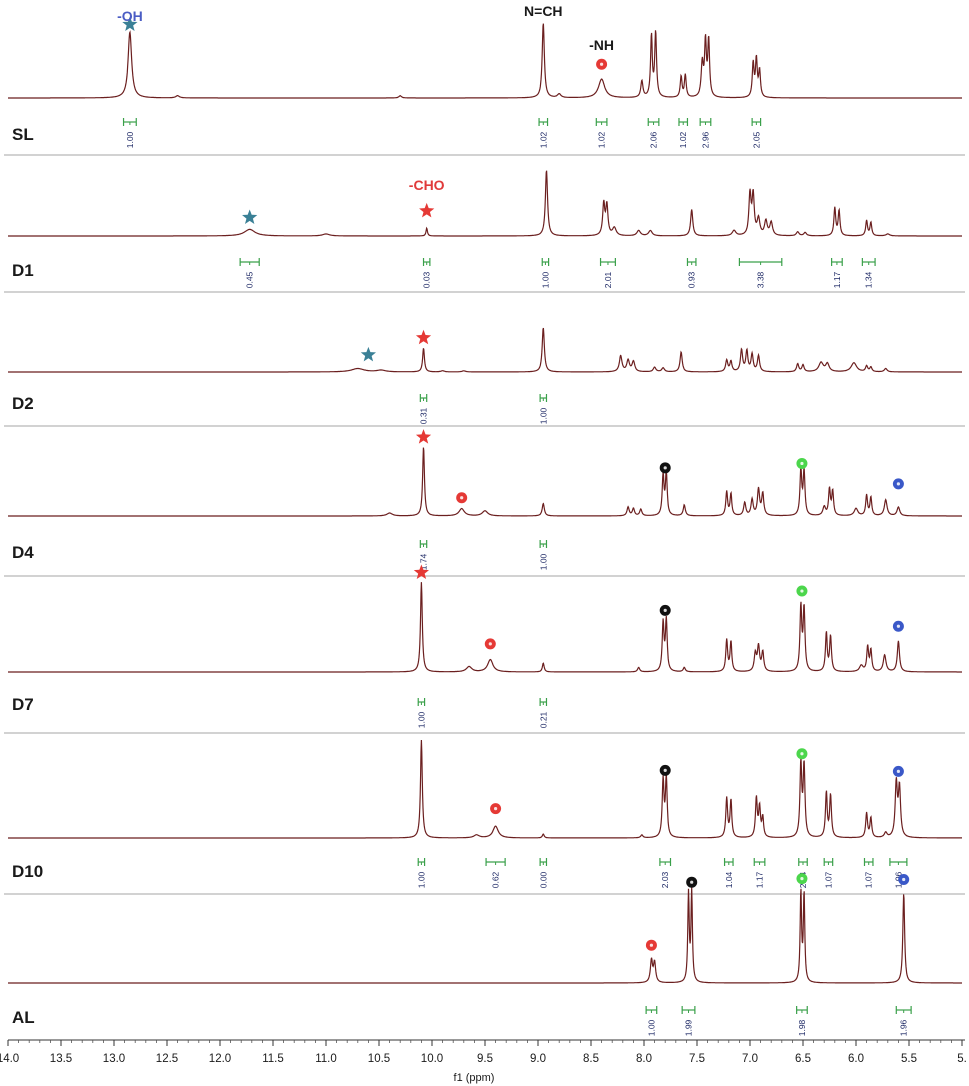 The height and width of the screenshot is (1086, 969). I want to click on x-tick-label: 5.5, so click(909, 1059).